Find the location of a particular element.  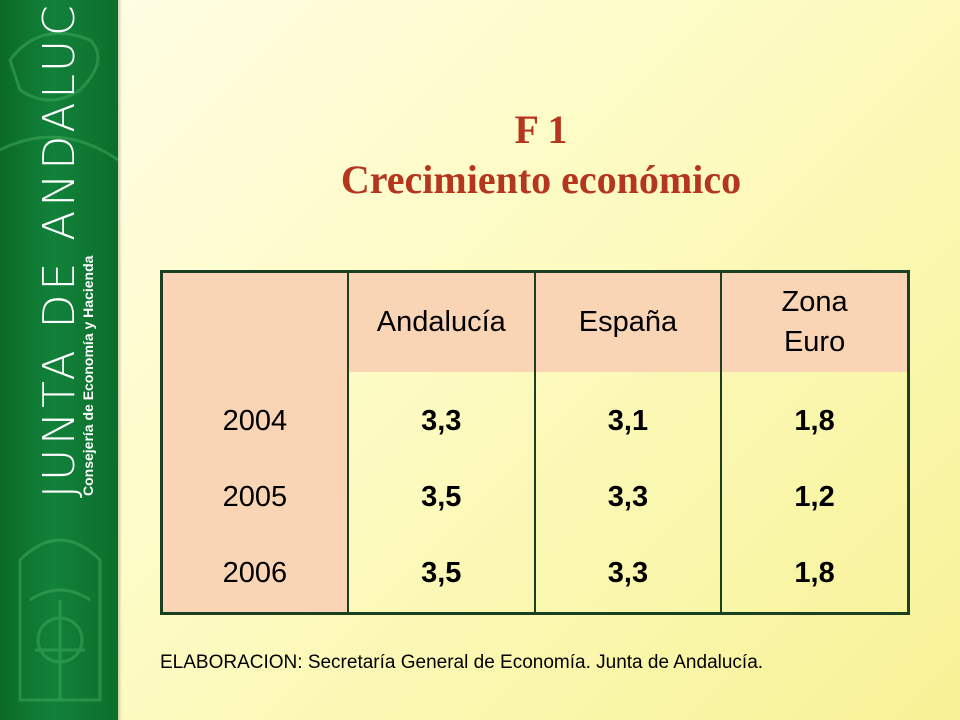

zona-euro-label: Zona Euro is located at coordinates (814, 322).